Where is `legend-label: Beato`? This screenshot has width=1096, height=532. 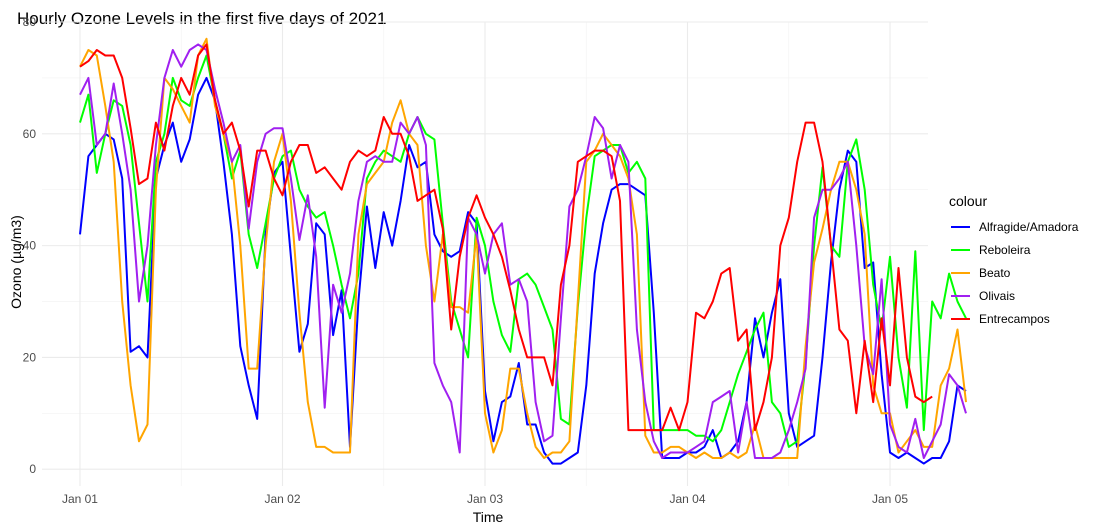
legend-label: Beato is located at coordinates (995, 273).